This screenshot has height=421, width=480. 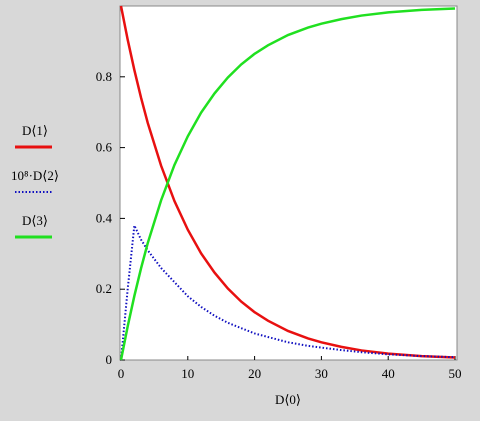 What do you see at coordinates (35, 130) in the screenshot?
I see `legend-label: D⟨1⟩` at bounding box center [35, 130].